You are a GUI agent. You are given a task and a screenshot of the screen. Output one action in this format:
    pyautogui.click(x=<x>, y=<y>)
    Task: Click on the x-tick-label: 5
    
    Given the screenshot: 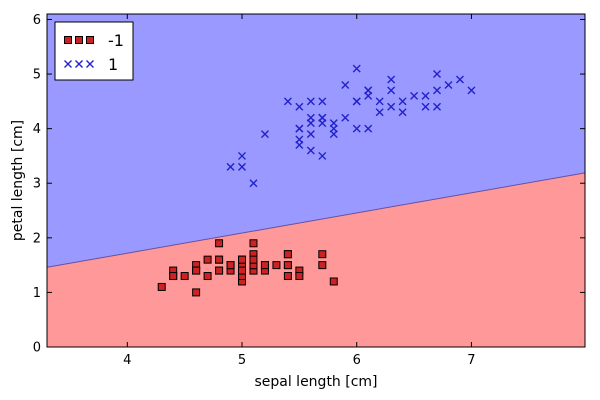 What is the action you would take?
    pyautogui.click(x=242, y=360)
    